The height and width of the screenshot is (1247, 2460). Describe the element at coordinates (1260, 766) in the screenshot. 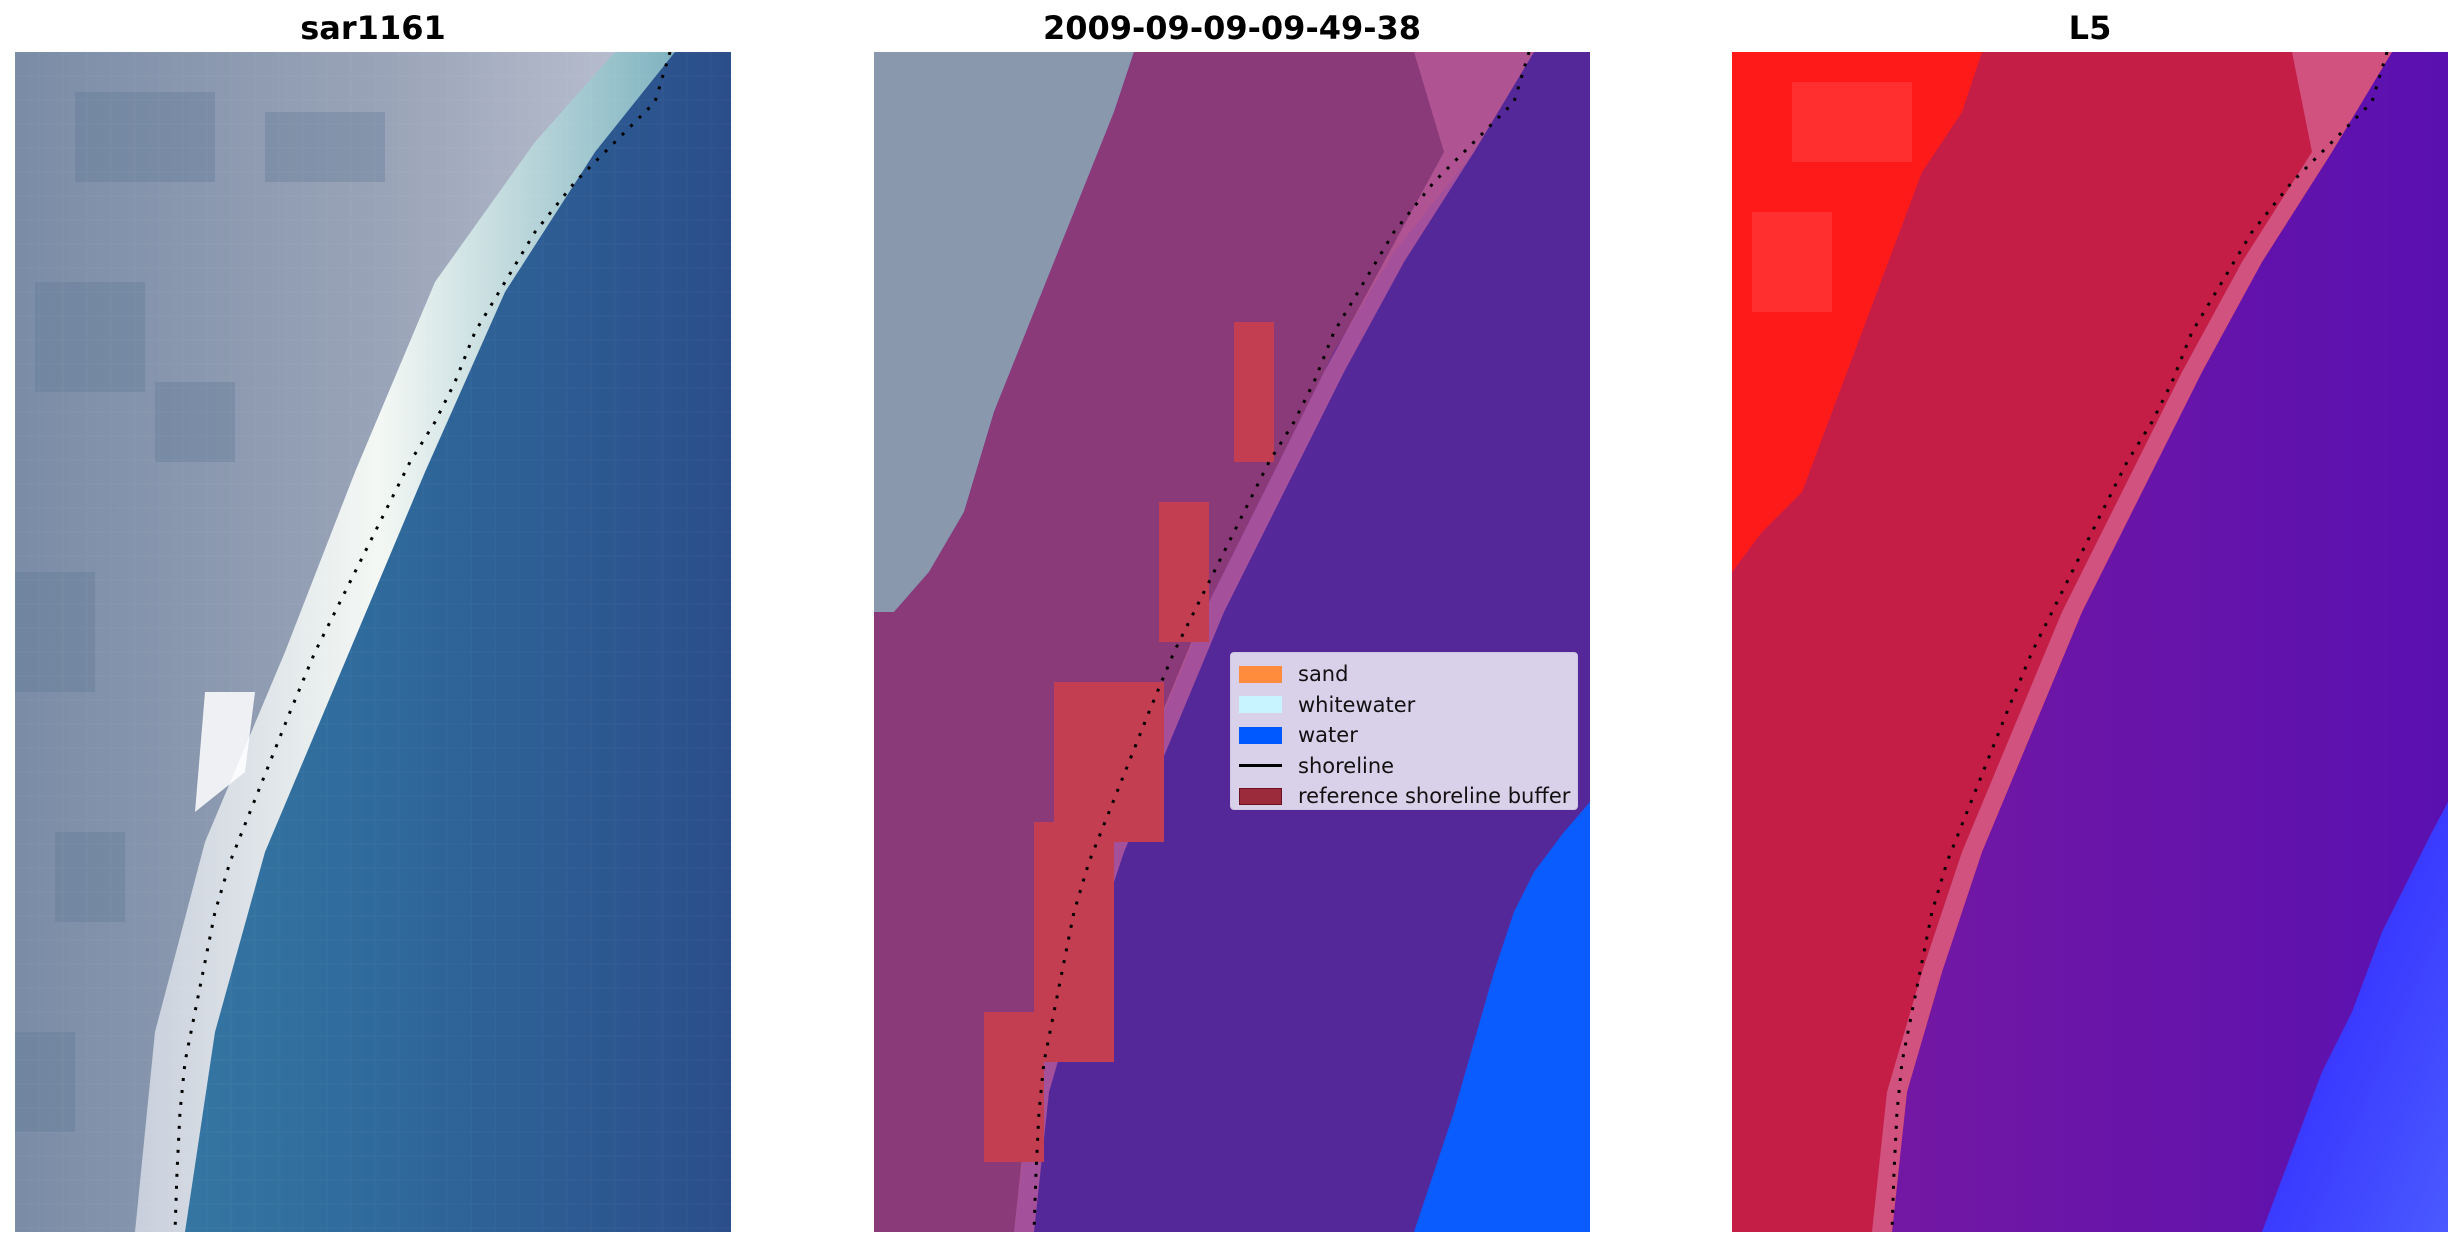

I see `legend-line-shoreline` at that location.